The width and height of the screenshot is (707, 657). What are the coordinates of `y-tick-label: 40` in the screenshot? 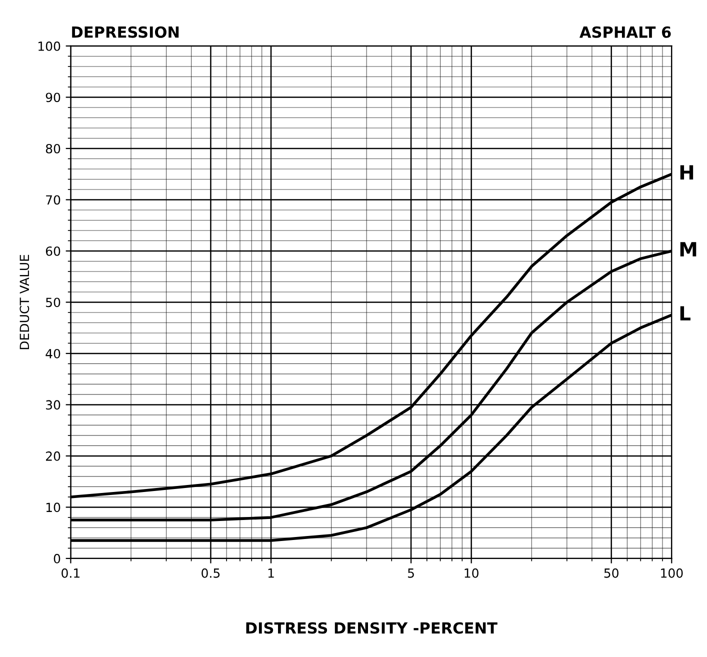 It's located at (53, 353).